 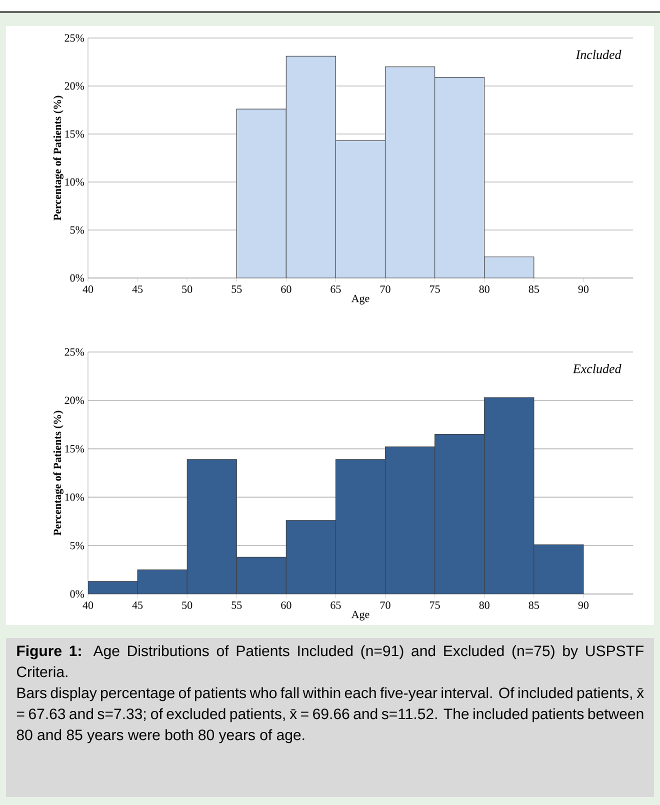 What do you see at coordinates (599, 55) in the screenshot?
I see `text: Included` at bounding box center [599, 55].